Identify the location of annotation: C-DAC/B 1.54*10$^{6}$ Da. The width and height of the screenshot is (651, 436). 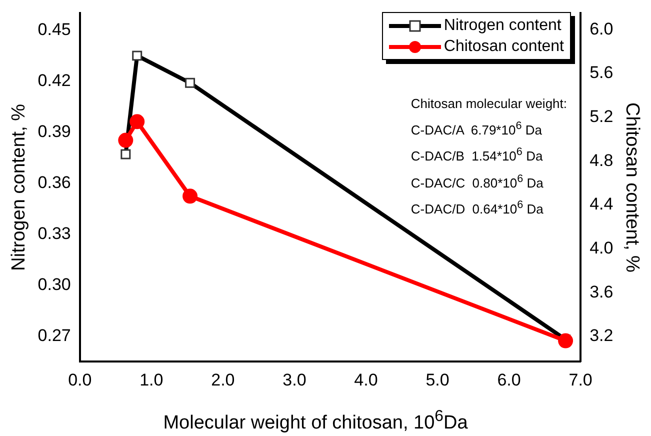
(477, 155).